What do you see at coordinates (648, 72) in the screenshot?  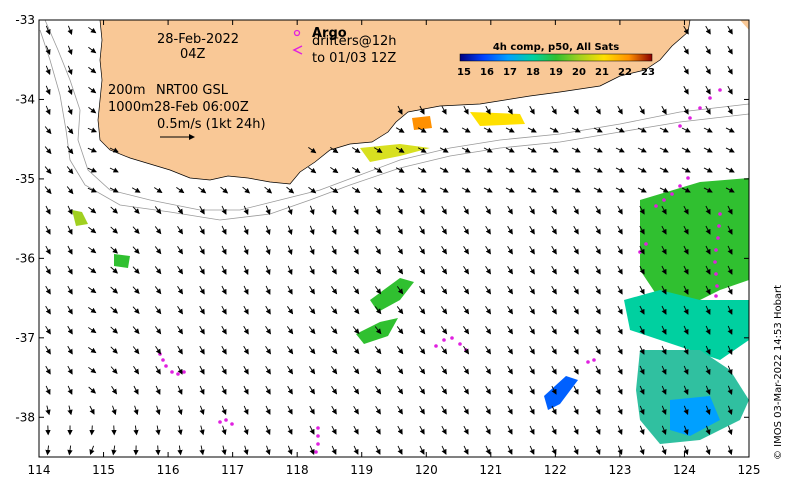 I see `colorbar-tick-label: 23` at bounding box center [648, 72].